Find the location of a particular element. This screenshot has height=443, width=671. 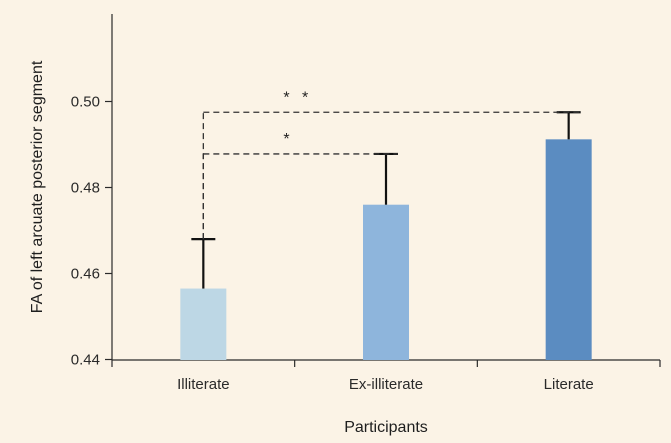

significance-label: * * is located at coordinates (297, 97).